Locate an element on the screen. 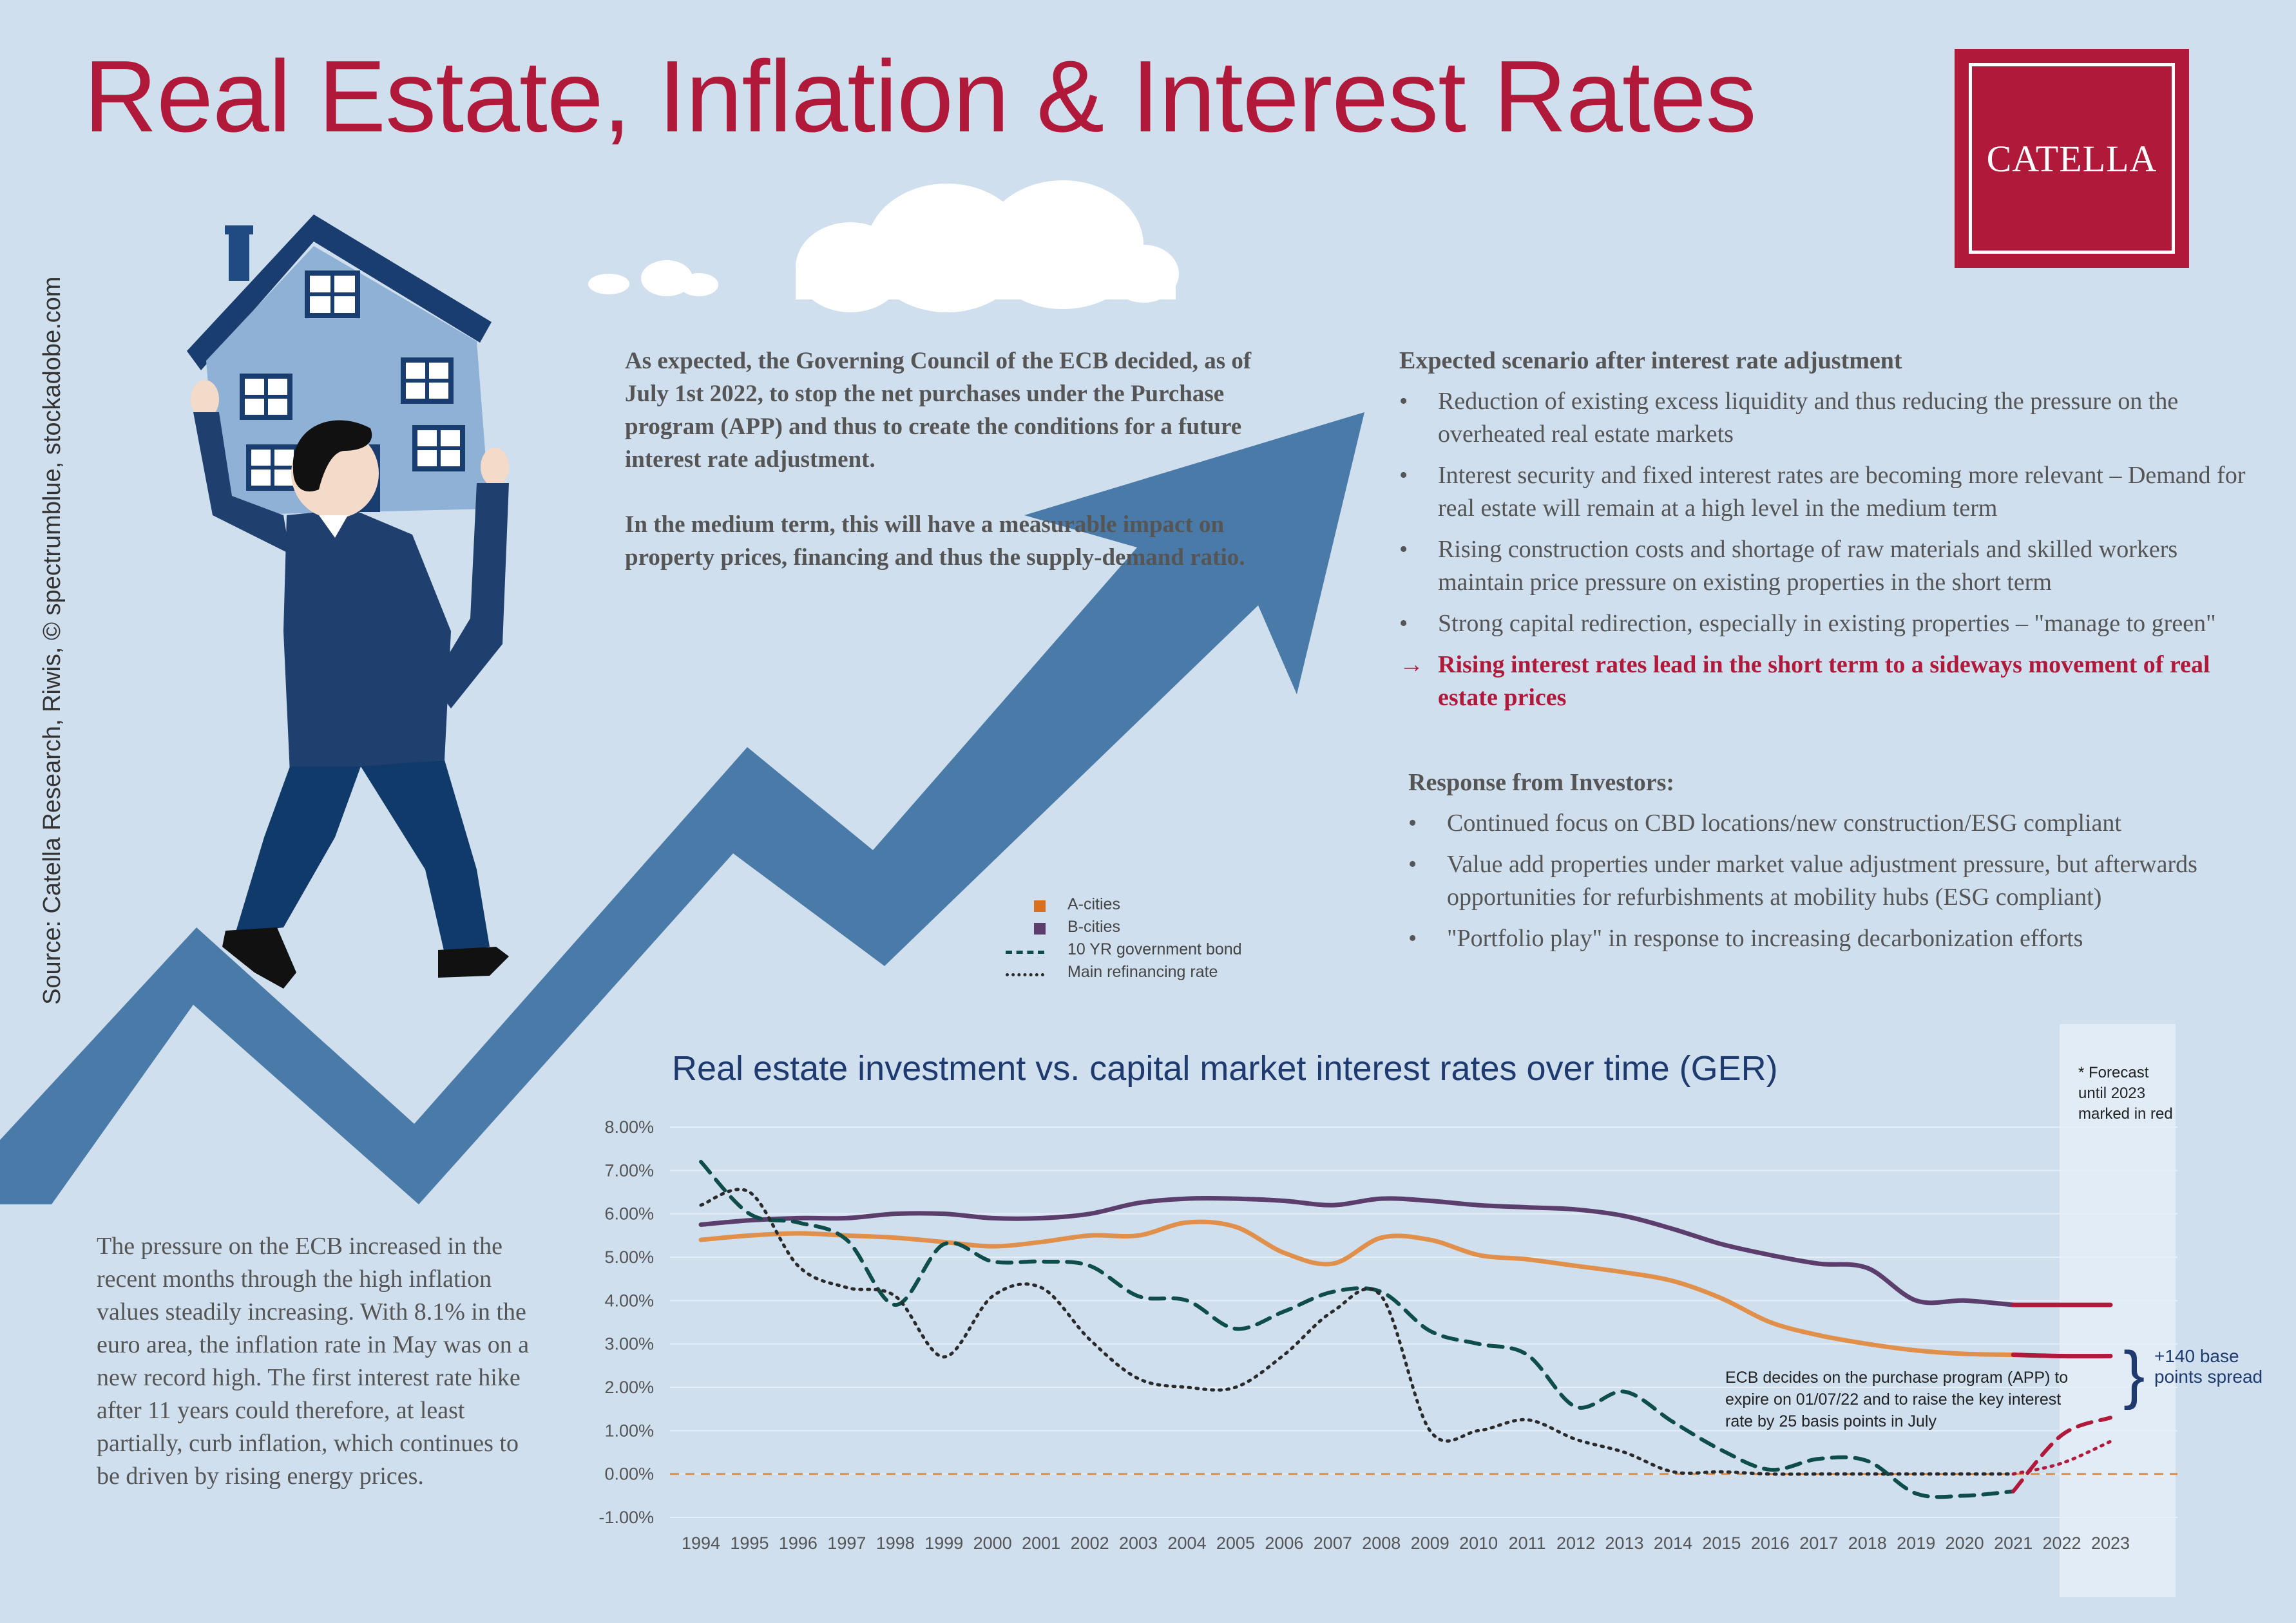 Image resolution: width=2296 pixels, height=1623 pixels. catella-logo: CATELLA is located at coordinates (2072, 158).